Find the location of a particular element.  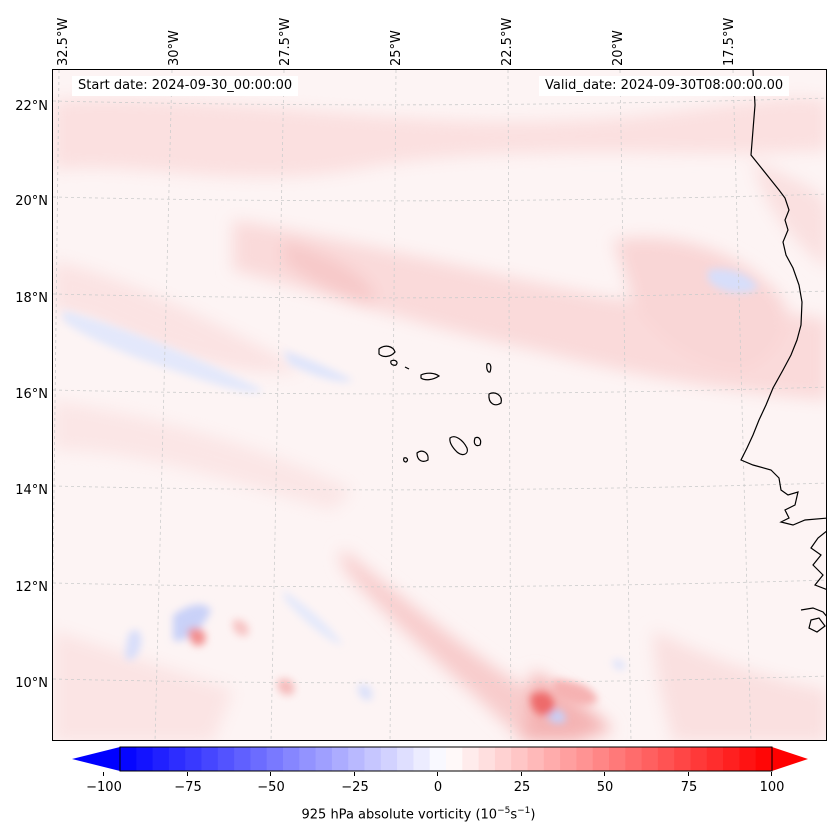

island-santa-luzia is located at coordinates (407, 368).